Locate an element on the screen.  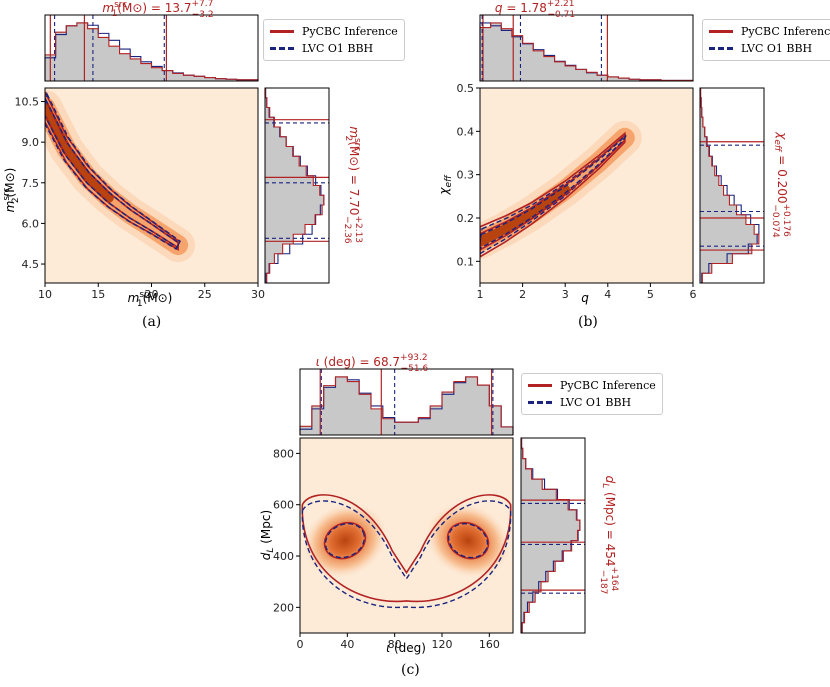
x-tick-label: 160 is located at coordinates (489, 644).